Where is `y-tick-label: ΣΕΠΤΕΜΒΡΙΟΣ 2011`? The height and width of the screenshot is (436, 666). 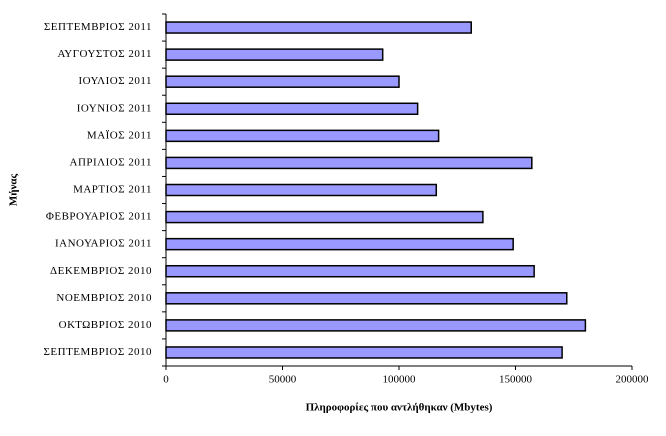 y-tick-label: ΣΕΠΤΕΜΒΡΙΟΣ 2011 is located at coordinates (98, 27).